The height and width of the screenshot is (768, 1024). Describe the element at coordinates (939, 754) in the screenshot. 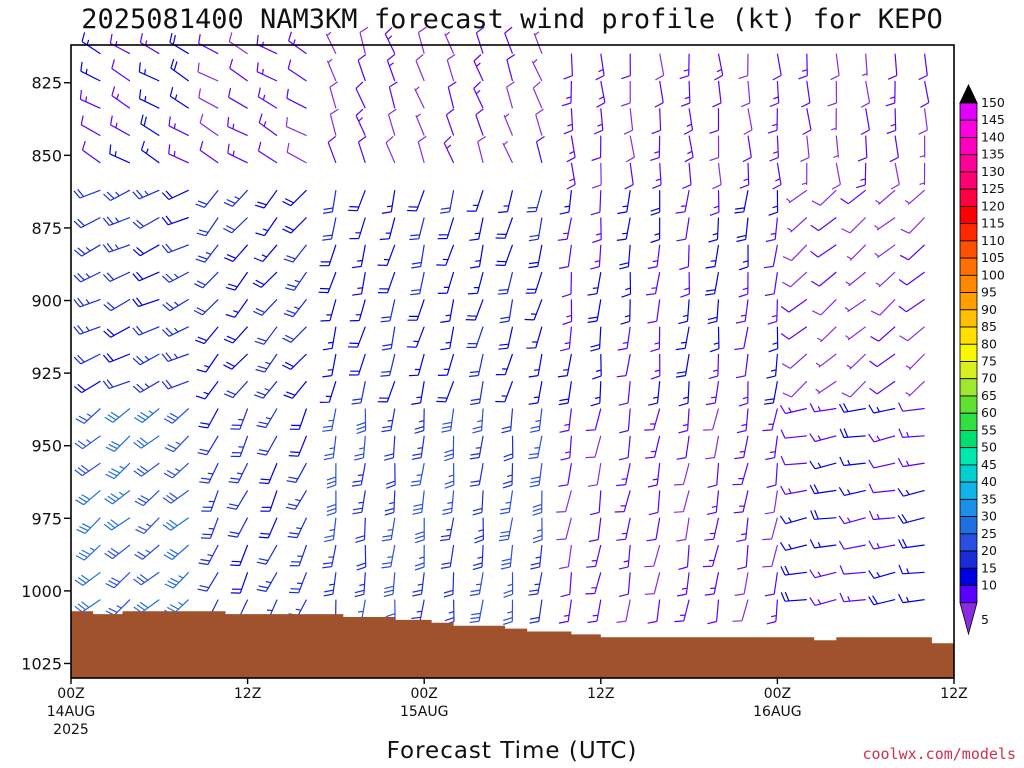

I see `credit-link: coolwx.com/models` at that location.